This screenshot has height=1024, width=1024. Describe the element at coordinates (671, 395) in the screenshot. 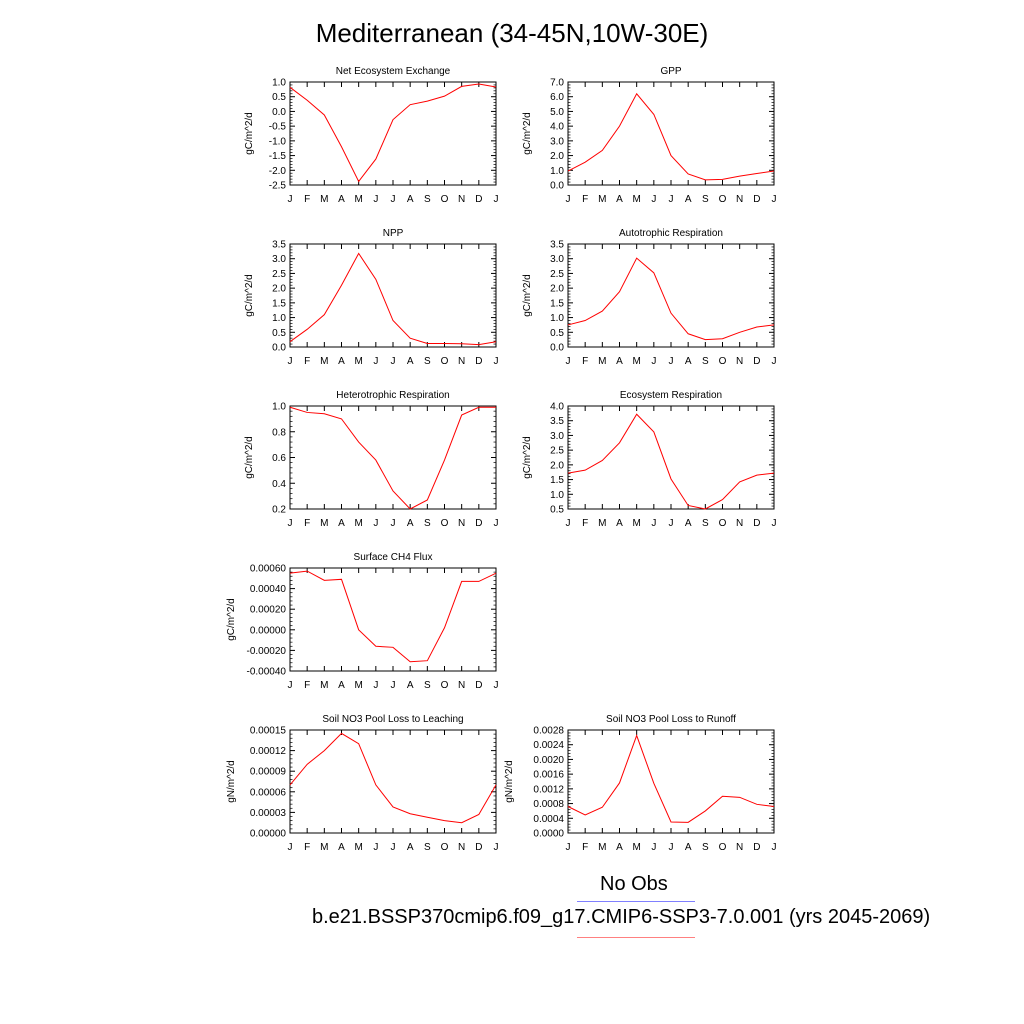

I see `panel-title: Ecosystem Respiration` at that location.